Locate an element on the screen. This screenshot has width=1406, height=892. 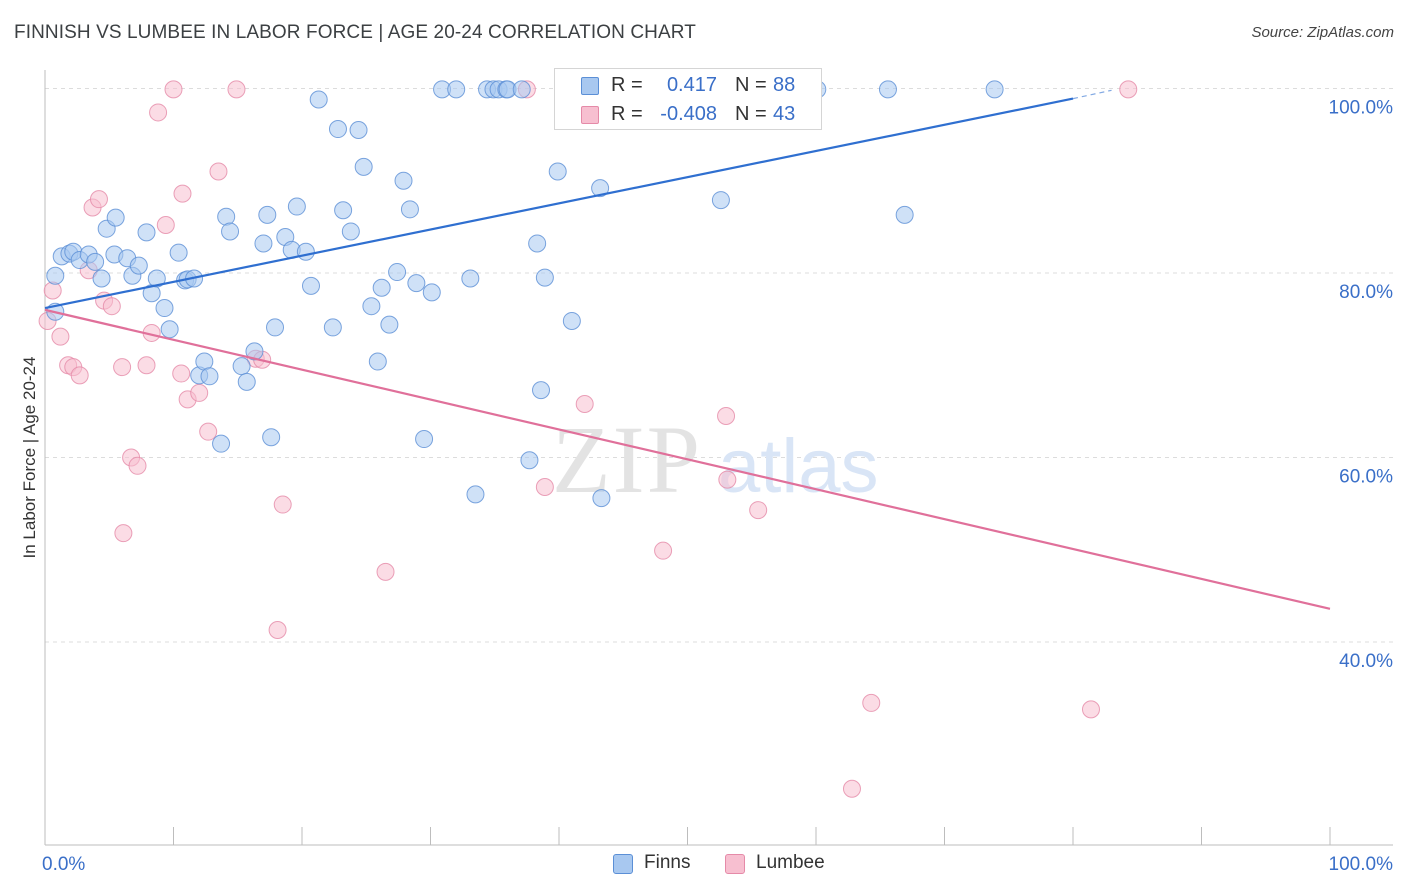
stats-legend: R = 0.417 N = 88 R = -0.408 N = 43 is located at coordinates (688, 99).